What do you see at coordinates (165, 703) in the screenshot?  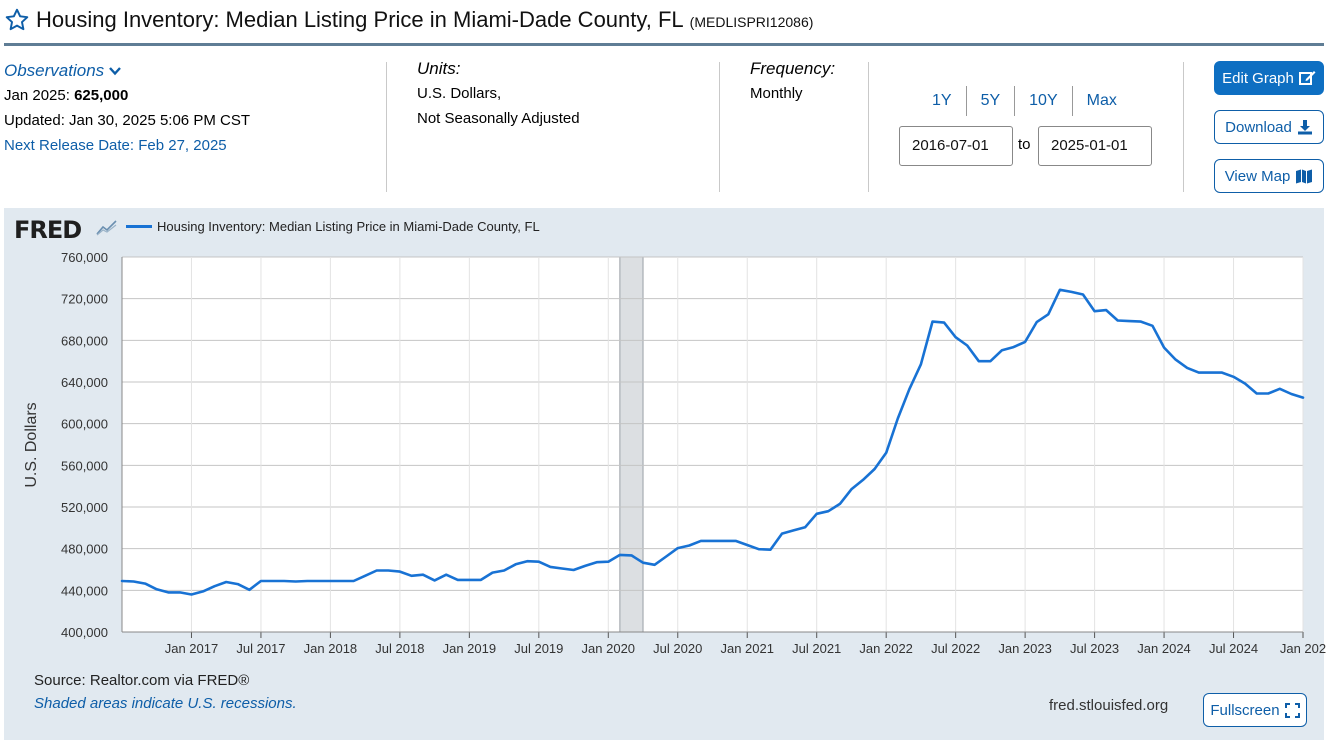 I see `recession-note: Shaded areas indicate U.S. recessions.` at bounding box center [165, 703].